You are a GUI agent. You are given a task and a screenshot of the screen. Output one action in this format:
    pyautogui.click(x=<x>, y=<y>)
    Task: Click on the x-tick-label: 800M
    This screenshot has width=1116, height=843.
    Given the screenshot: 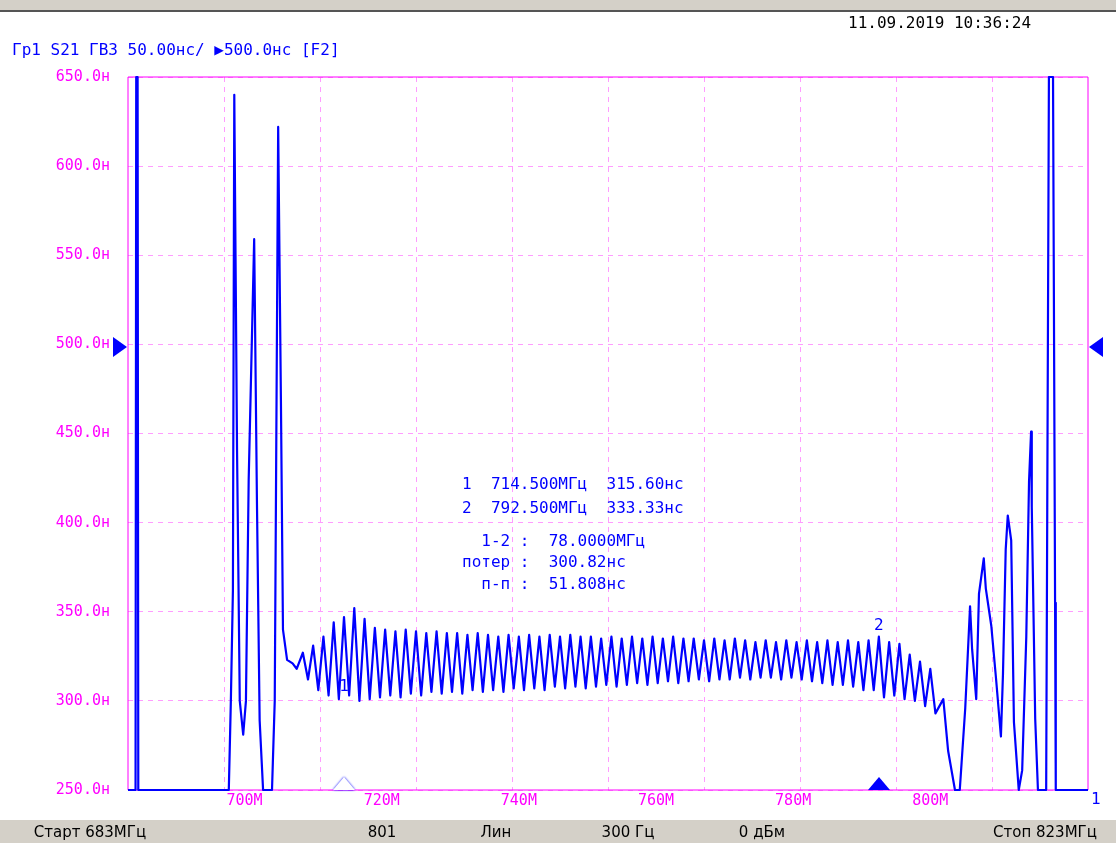 What is the action you would take?
    pyautogui.click(x=930, y=799)
    